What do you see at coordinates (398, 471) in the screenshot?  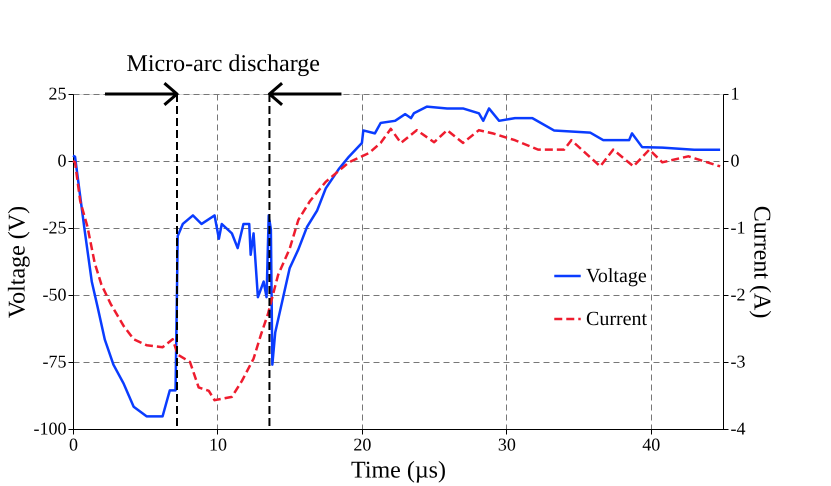 I see `x-axis-title: Time (µs)` at bounding box center [398, 471].